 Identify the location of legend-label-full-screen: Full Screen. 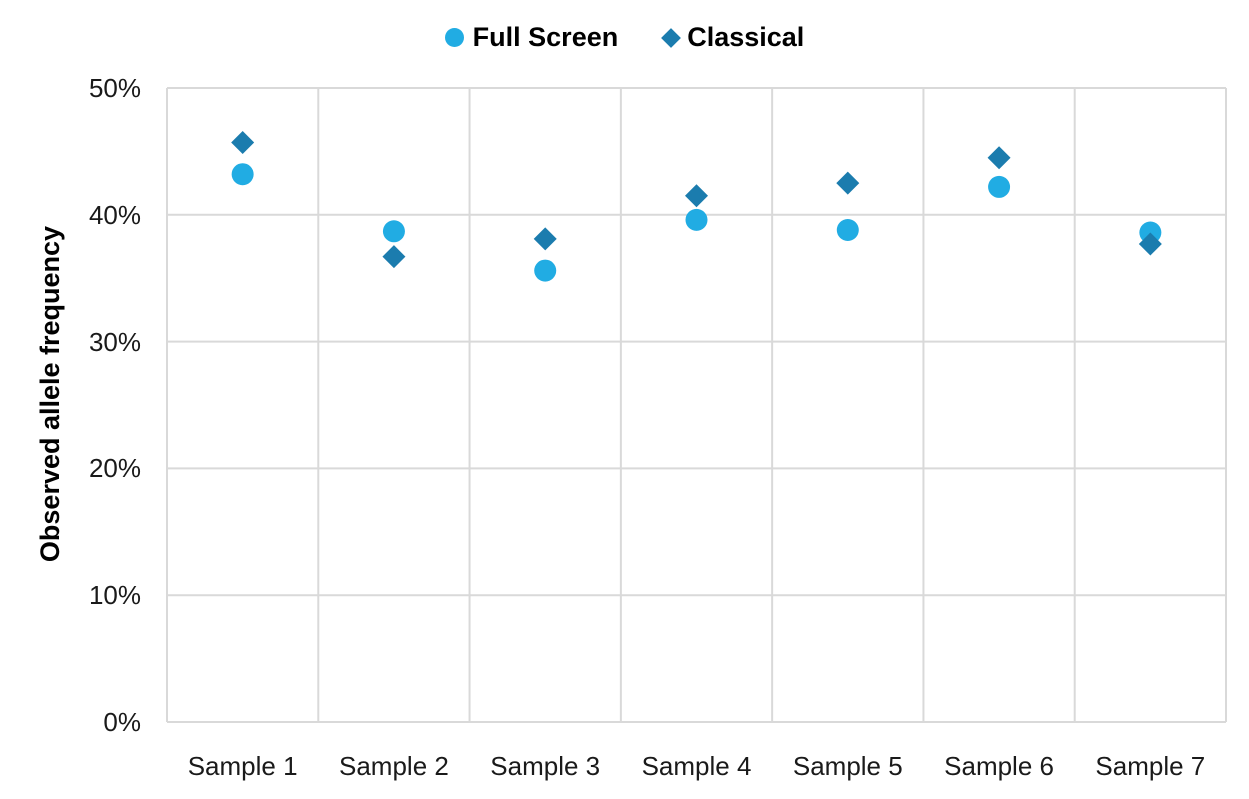
(545, 37).